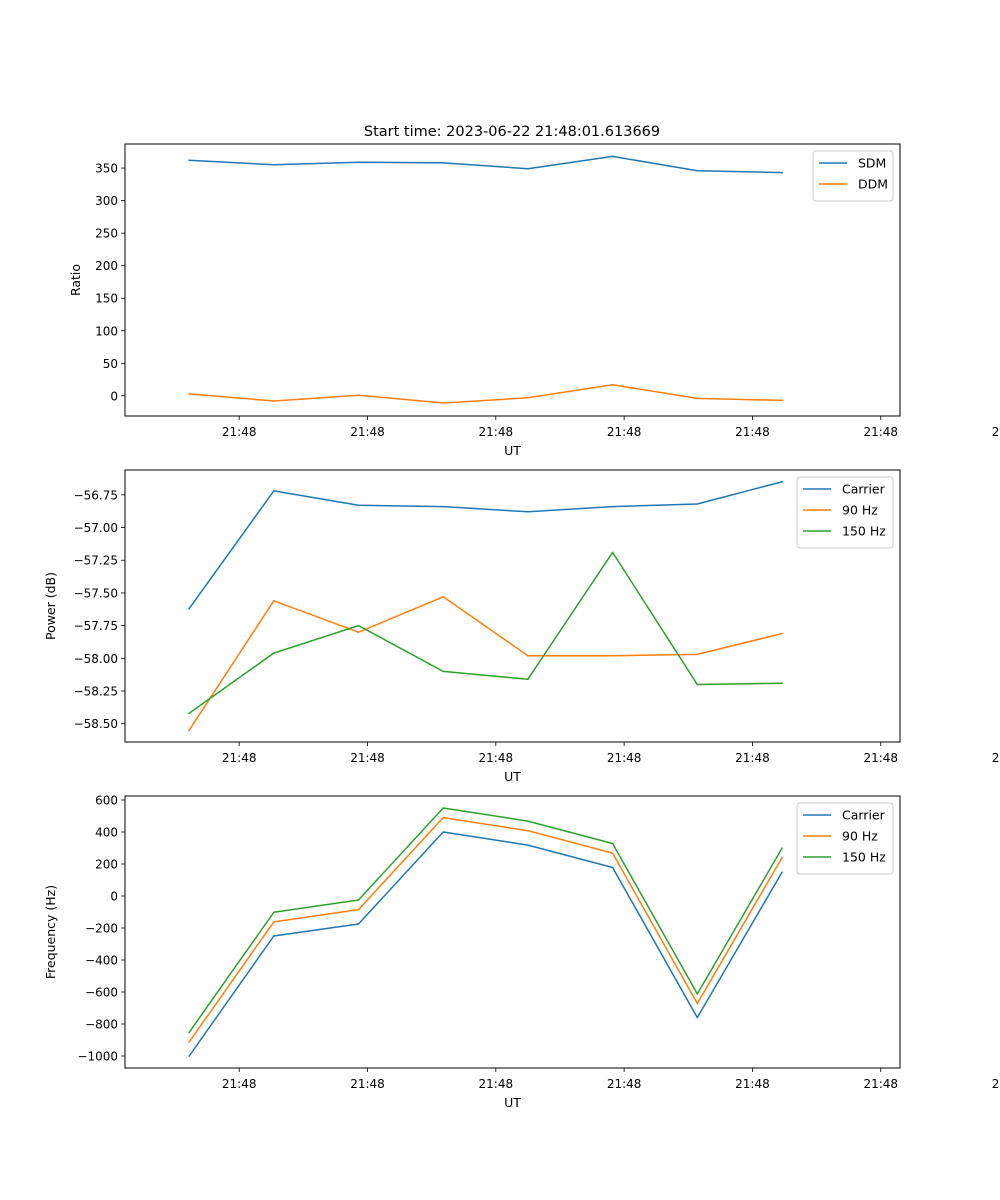 This screenshot has height=1200, width=1000. What do you see at coordinates (512, 132) in the screenshot?
I see `figure-title: Start time: 2023-06-22 21:48:01.613669` at bounding box center [512, 132].